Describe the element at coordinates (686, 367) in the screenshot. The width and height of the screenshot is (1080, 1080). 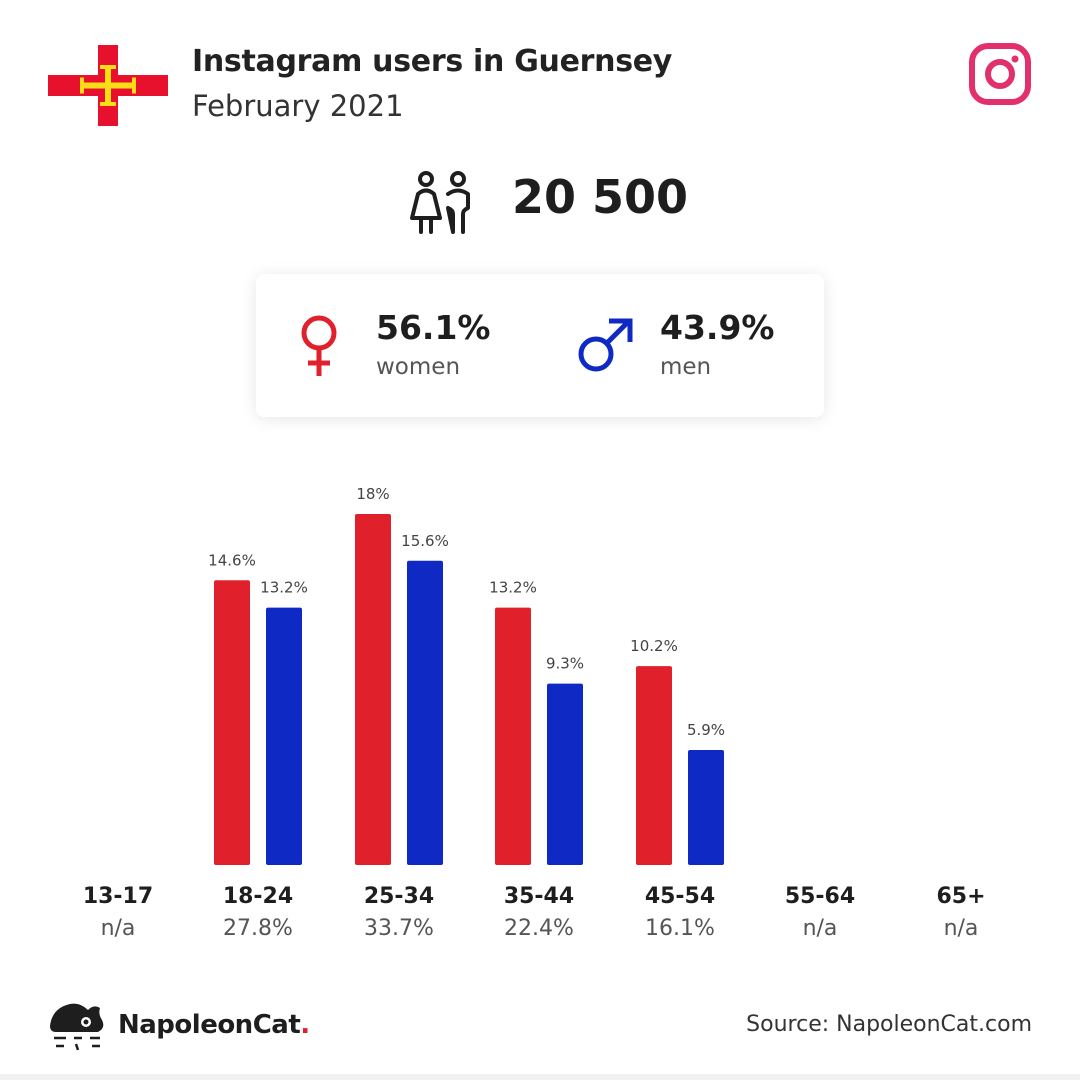
I see `men-label: men` at that location.